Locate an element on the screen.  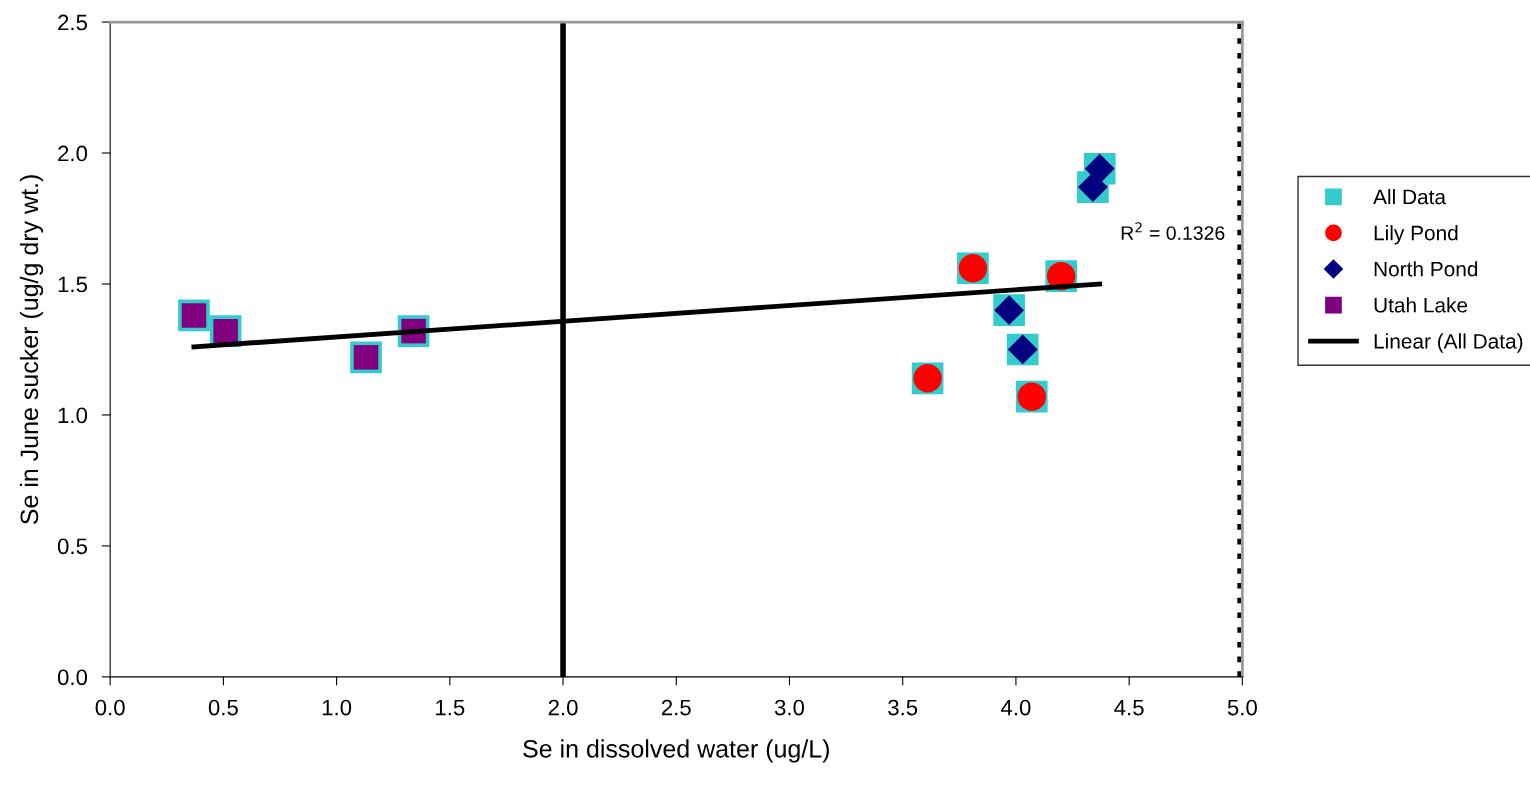
y-tick-label: 0.0 is located at coordinates (72, 677).